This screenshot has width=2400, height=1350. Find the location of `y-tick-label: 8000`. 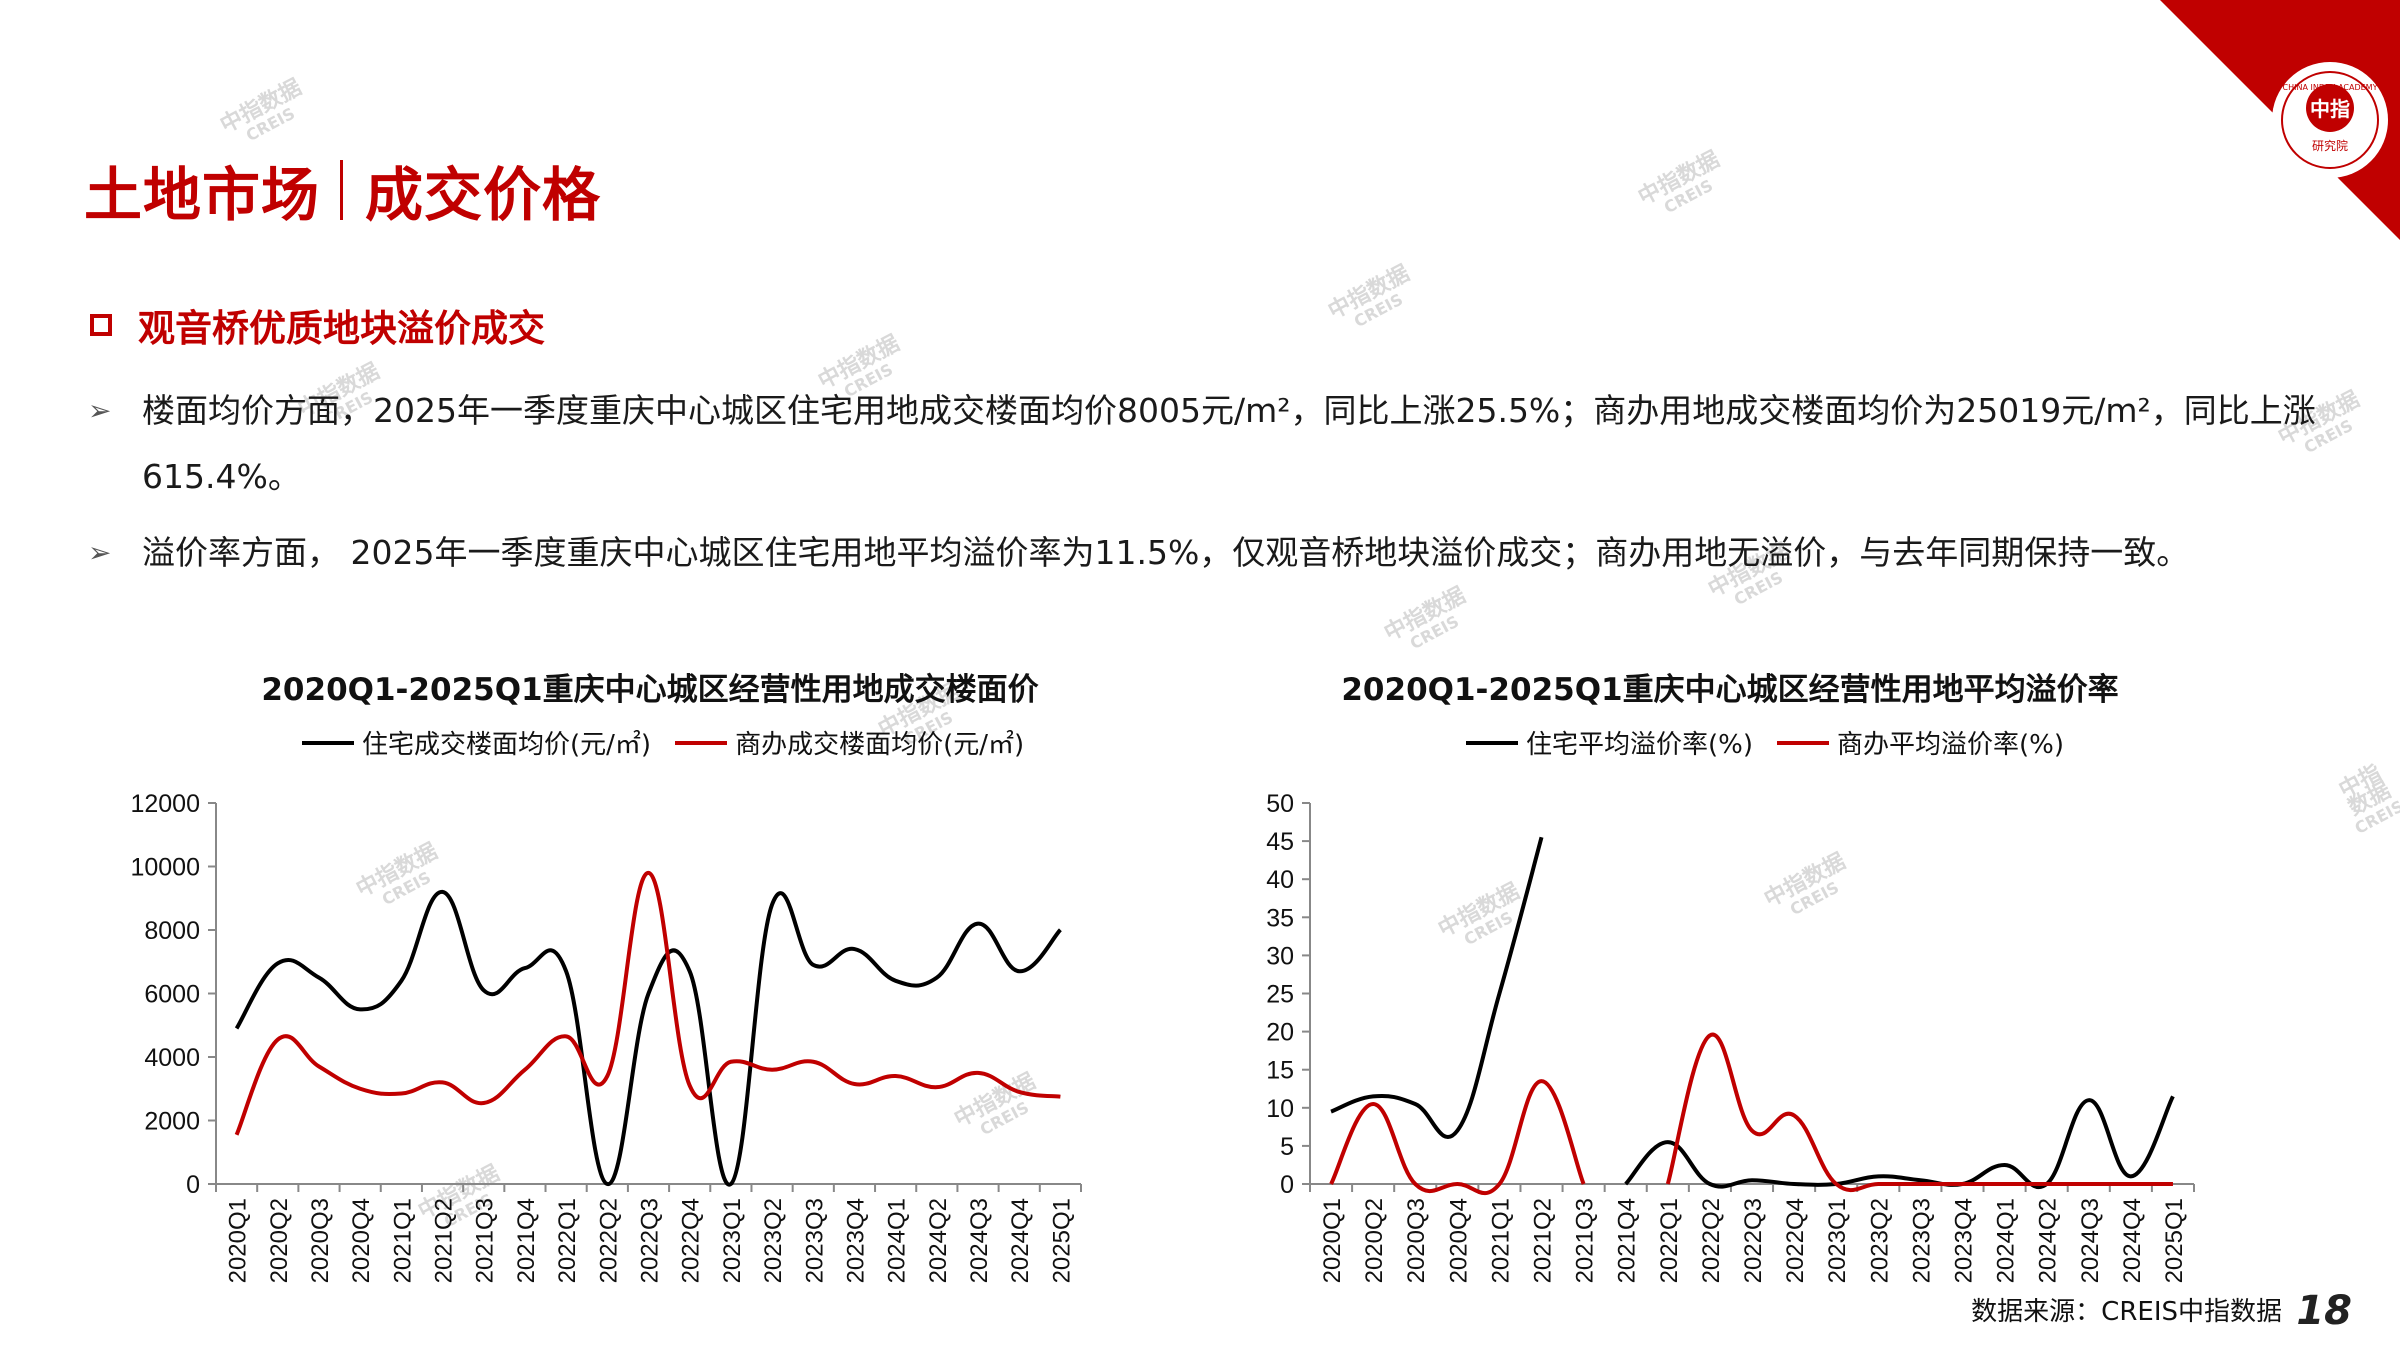

y-tick-label: 8000 is located at coordinates (172, 931).